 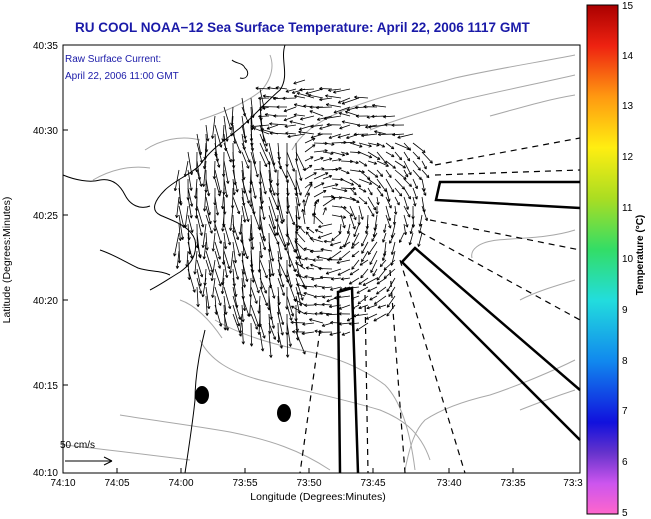 What do you see at coordinates (89, 461) in the screenshot?
I see `scale-arrow` at bounding box center [89, 461].